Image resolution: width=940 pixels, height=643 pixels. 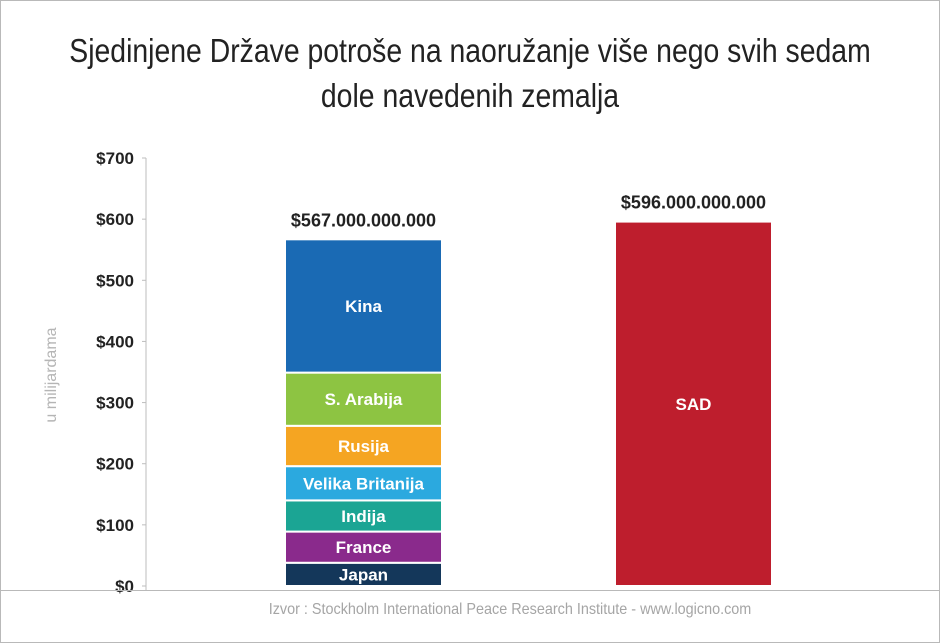 I want to click on segment-label: Japan, so click(x=363, y=574).